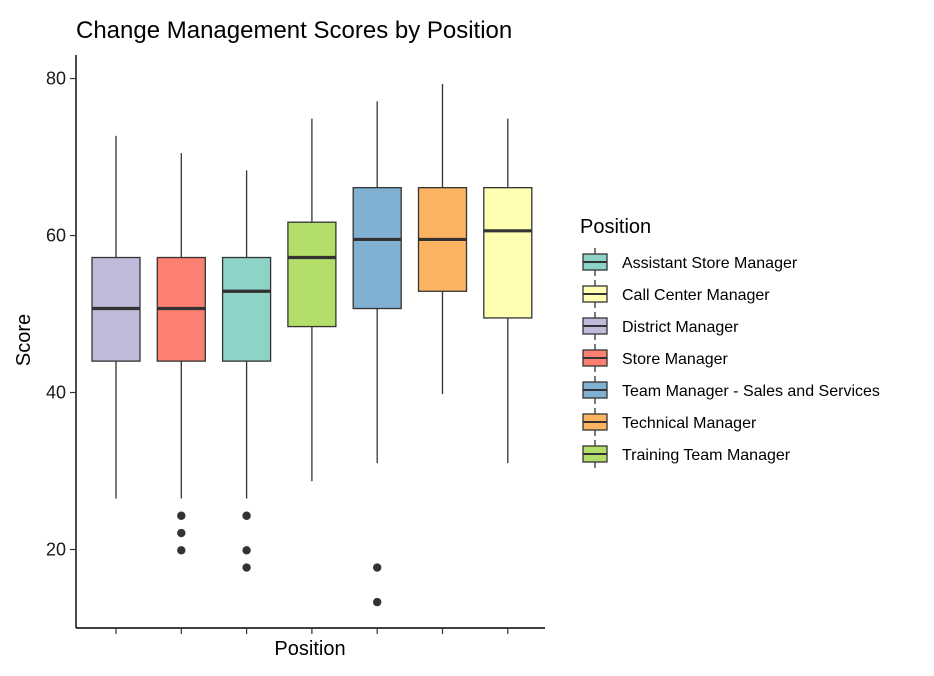  What do you see at coordinates (689, 423) in the screenshot?
I see `legend-label: Technical Manager` at bounding box center [689, 423].